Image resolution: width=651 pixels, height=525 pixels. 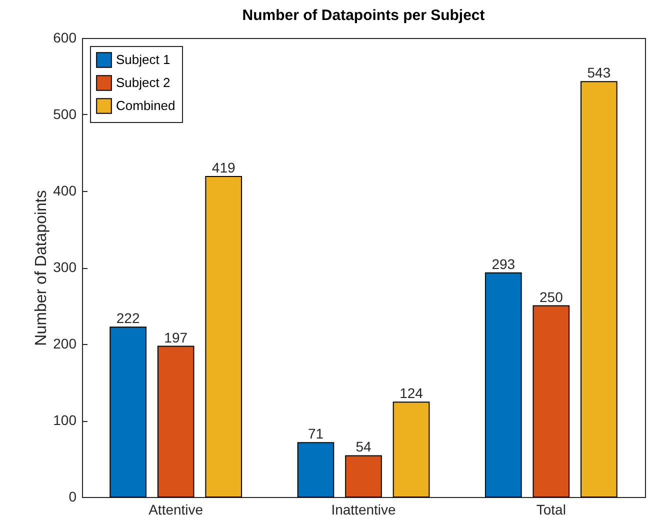 What do you see at coordinates (72, 496) in the screenshot?
I see `y-tick-label: 0` at bounding box center [72, 496].